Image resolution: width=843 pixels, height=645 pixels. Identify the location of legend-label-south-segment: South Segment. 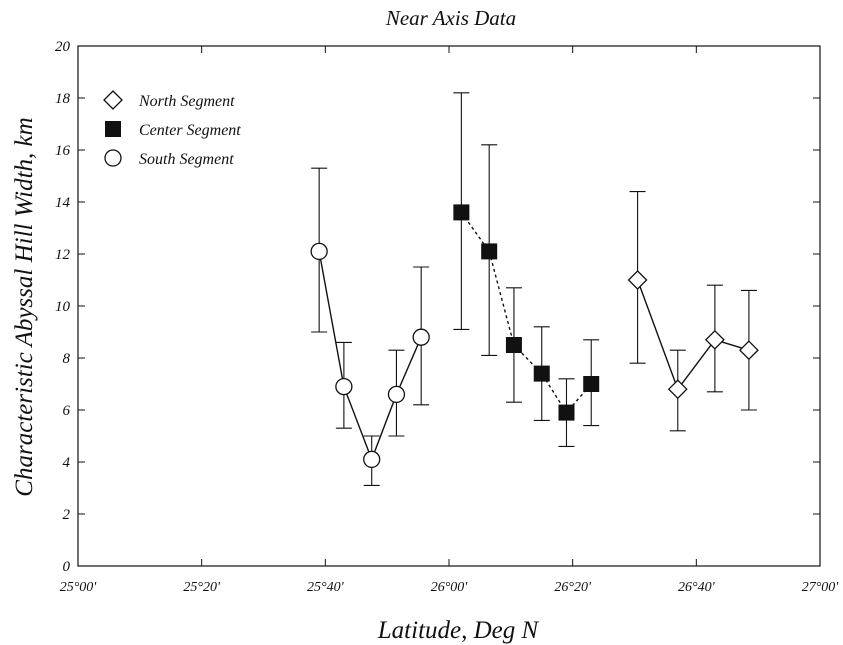
(186, 159).